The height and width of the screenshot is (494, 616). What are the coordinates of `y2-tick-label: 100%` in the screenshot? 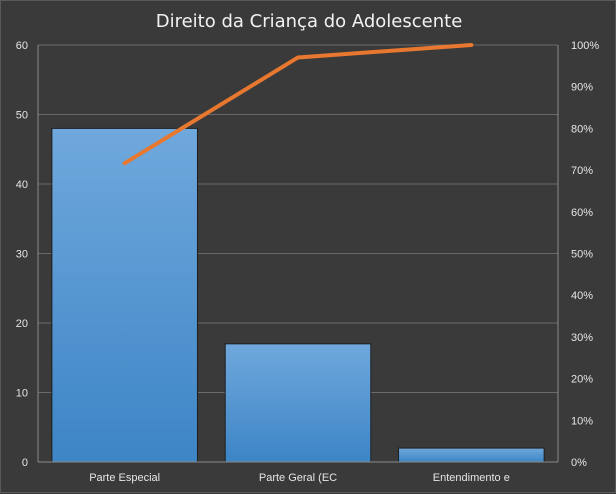 It's located at (585, 46).